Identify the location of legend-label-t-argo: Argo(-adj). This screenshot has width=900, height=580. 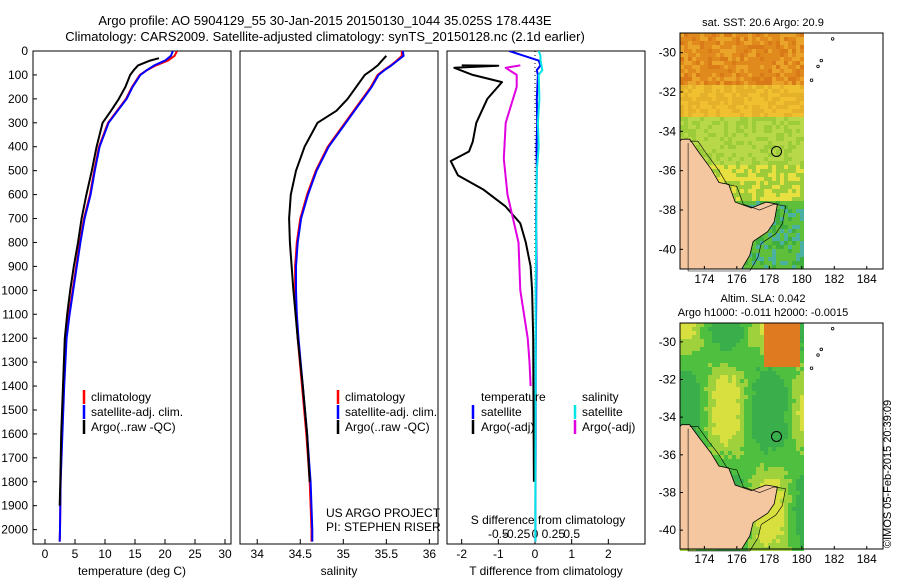
(507, 427).